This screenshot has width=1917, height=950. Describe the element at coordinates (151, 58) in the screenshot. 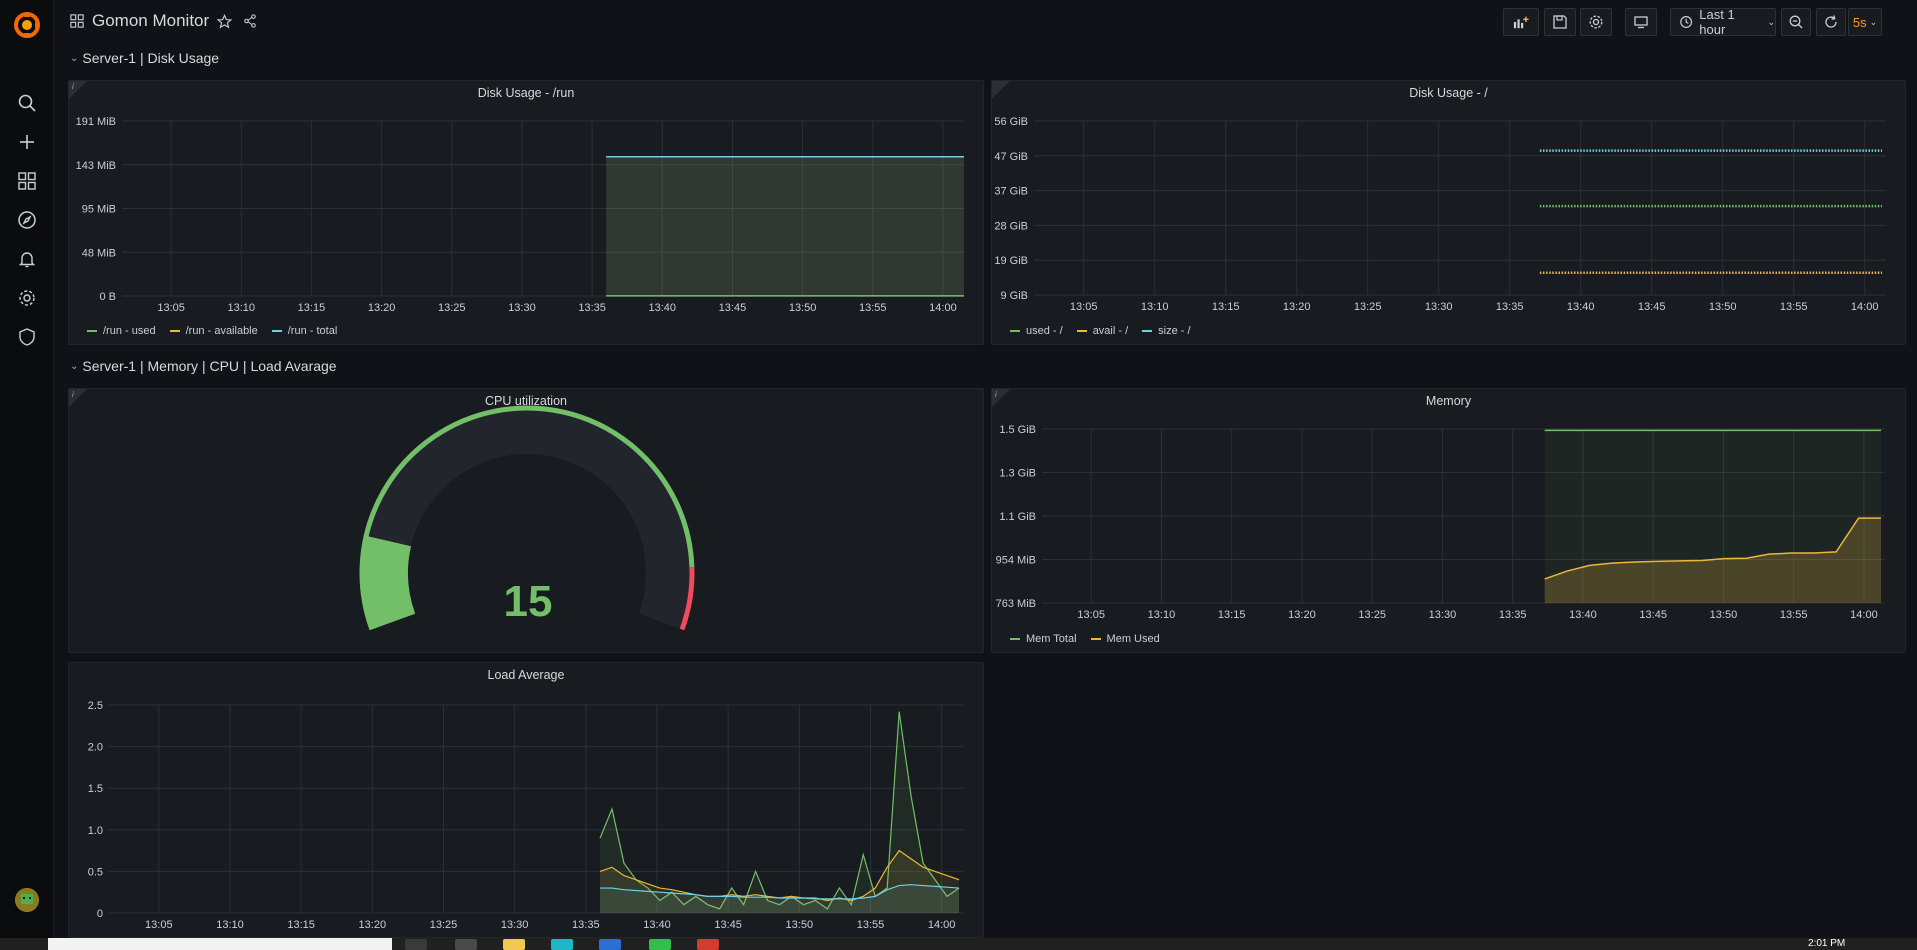

I see `row-title: Server-1 | Disk Usage` at that location.